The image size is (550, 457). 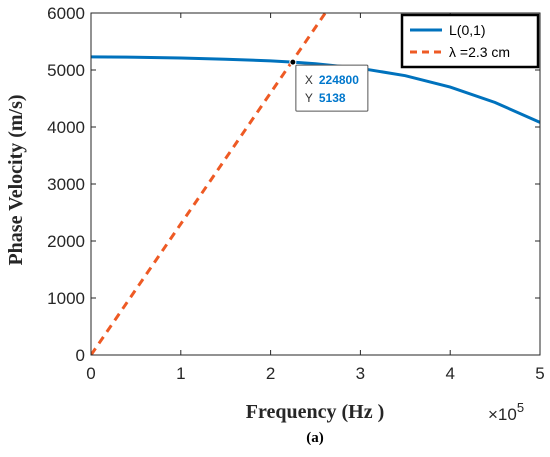 I want to click on legend-box, so click(x=470, y=41).